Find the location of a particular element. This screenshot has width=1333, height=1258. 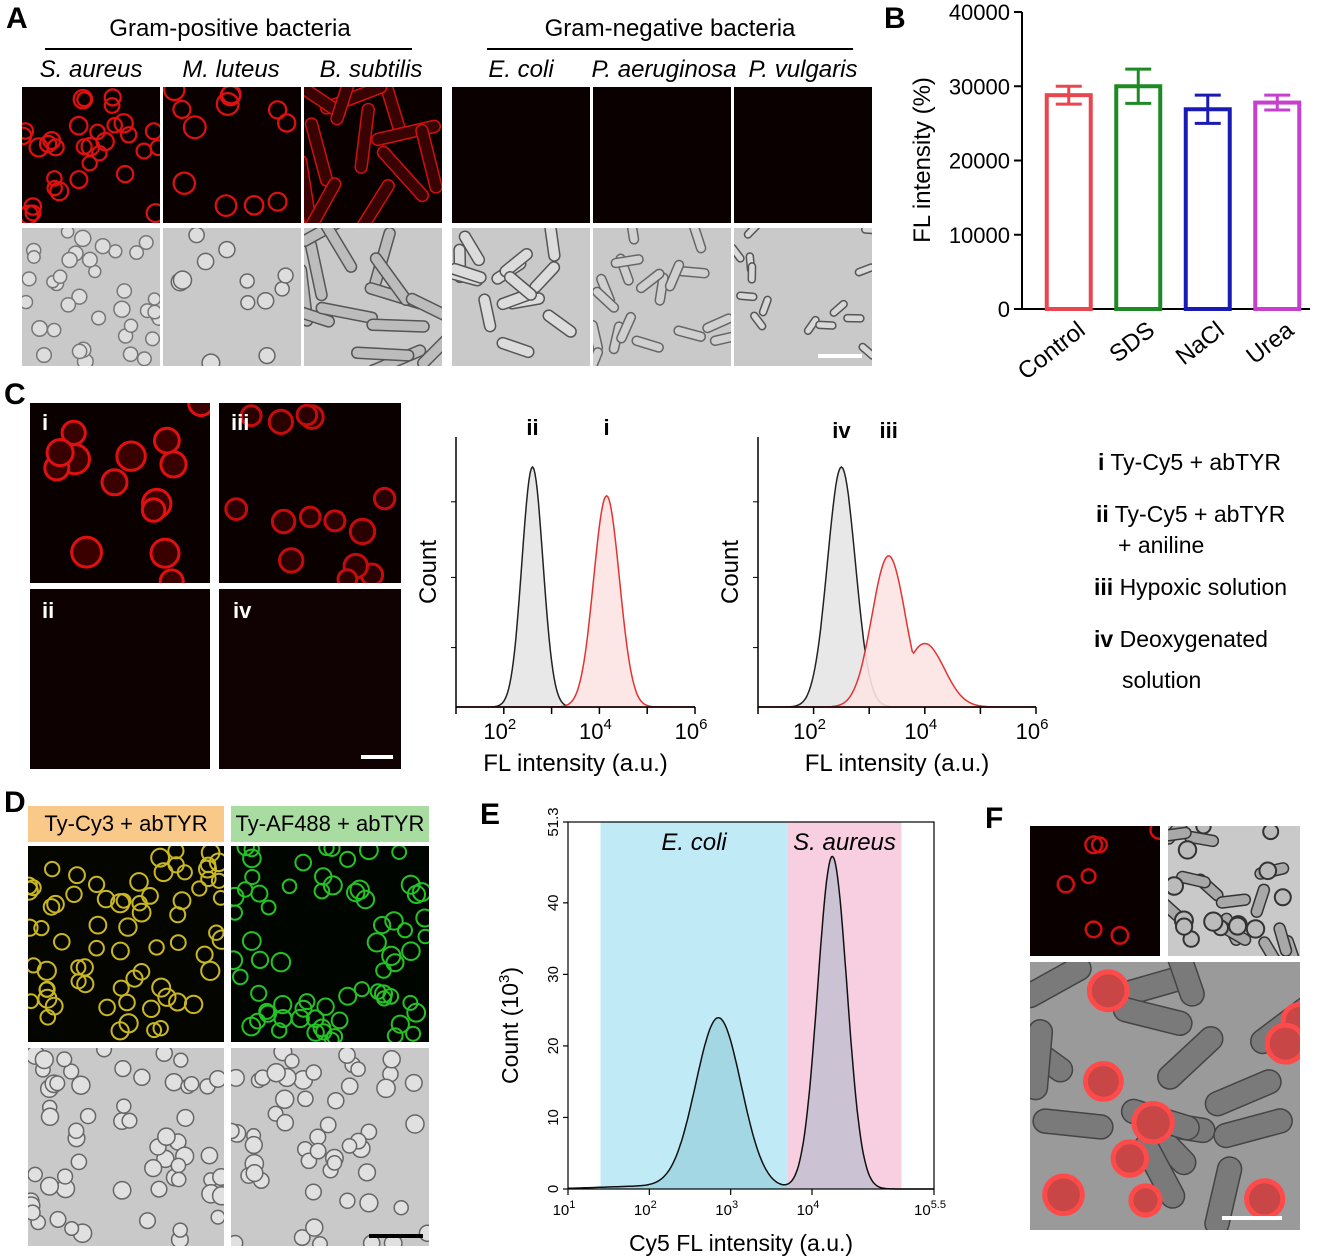

legend-item: solution is located at coordinates (1162, 680).